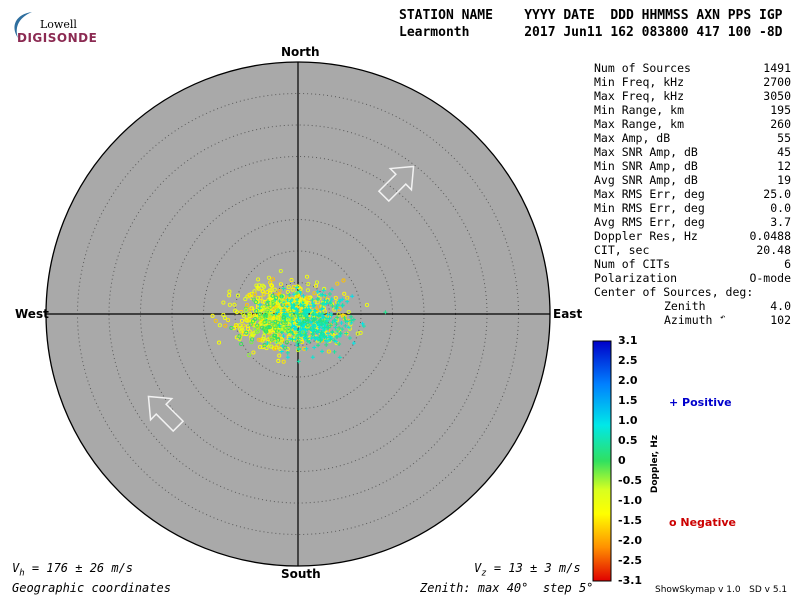 The image size is (800, 600). What do you see at coordinates (507, 588) in the screenshot?
I see `zenith-scale-label: Zenith: max 40° step 5°` at bounding box center [507, 588].